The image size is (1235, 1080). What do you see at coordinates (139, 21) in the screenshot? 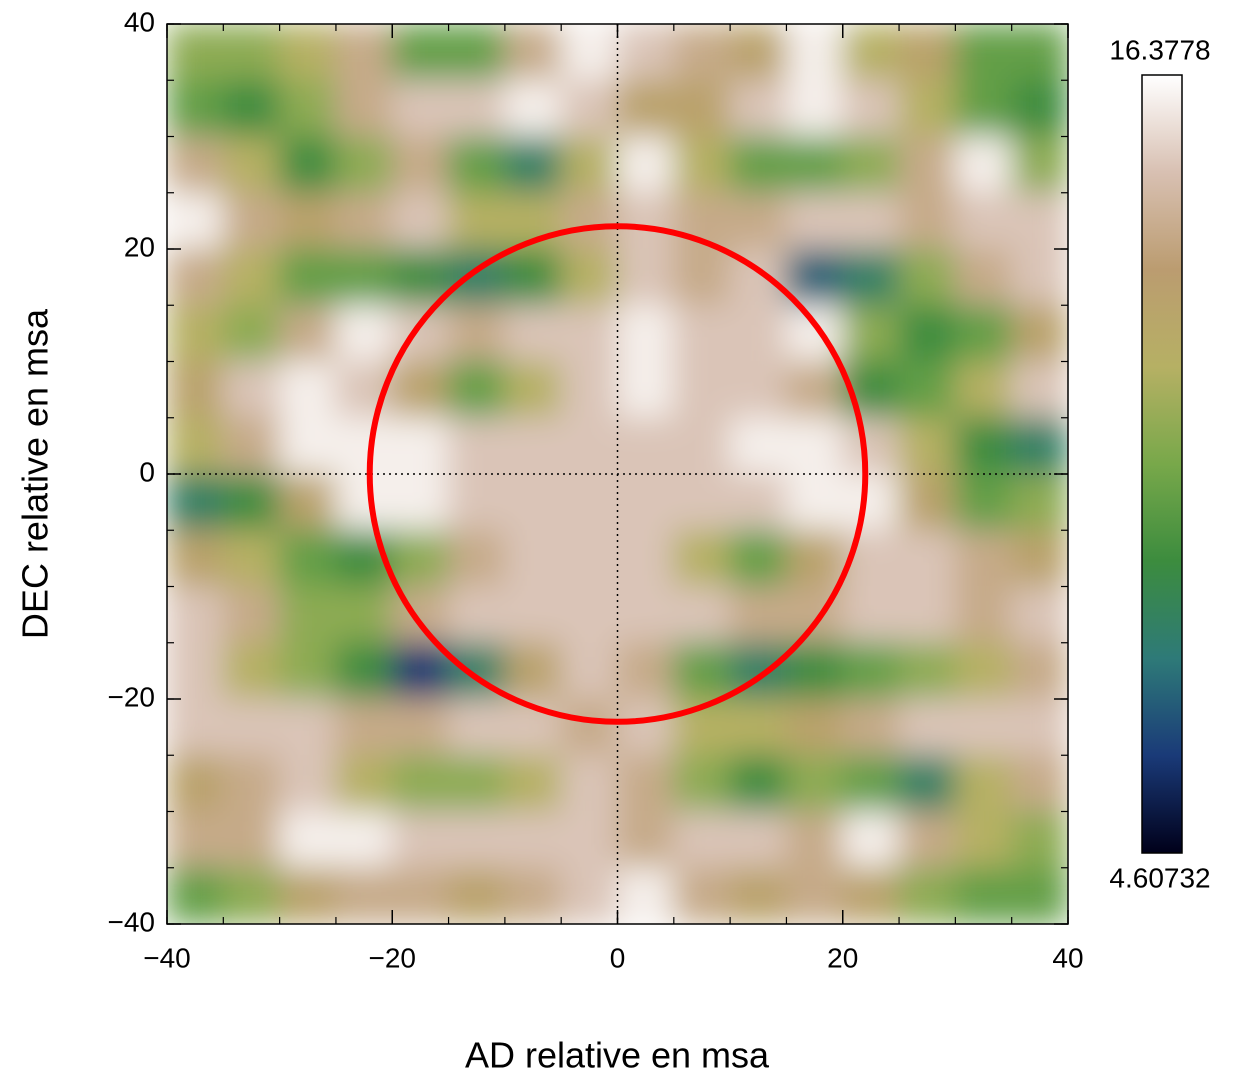
I see `y-tick-label: 40` at bounding box center [139, 21].